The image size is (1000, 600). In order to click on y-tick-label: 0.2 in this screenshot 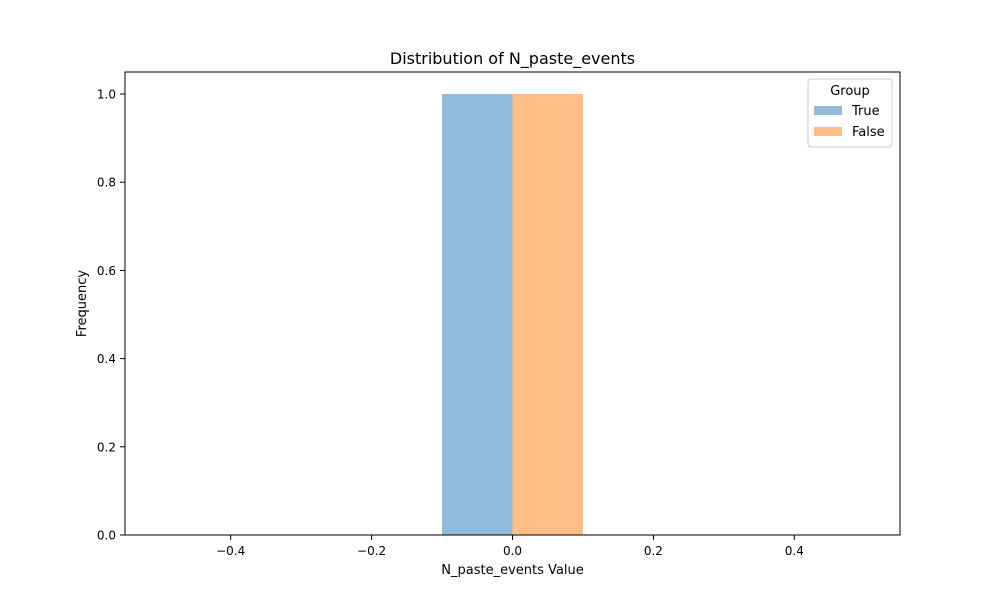, I will do `click(106, 447)`.